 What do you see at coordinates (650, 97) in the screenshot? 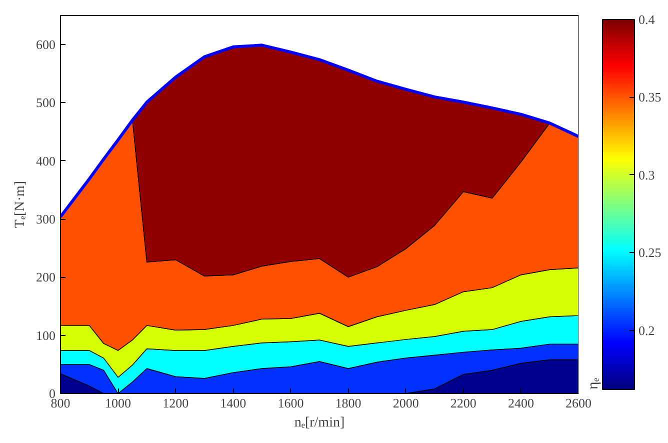
I see `color-bar-label: 0.35` at bounding box center [650, 97].